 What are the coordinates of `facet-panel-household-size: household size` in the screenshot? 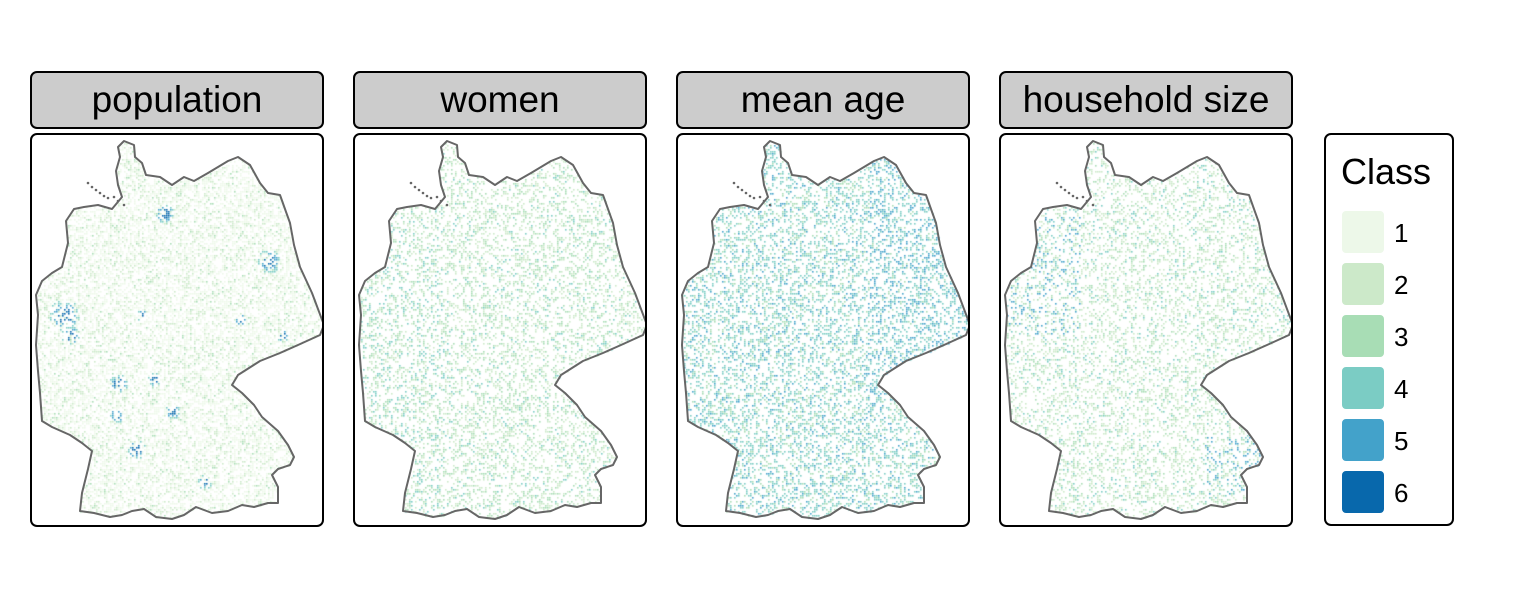 It's located at (1146, 299).